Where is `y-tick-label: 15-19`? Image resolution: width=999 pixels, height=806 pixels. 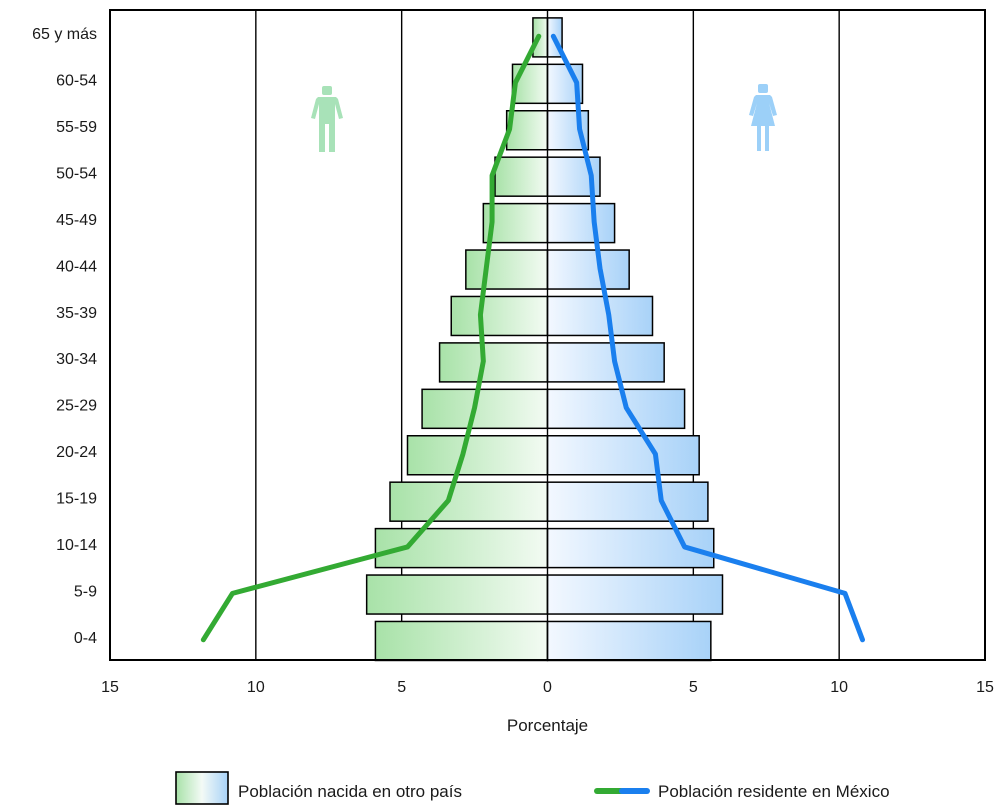 y-tick-label: 15-19 is located at coordinates (76, 499).